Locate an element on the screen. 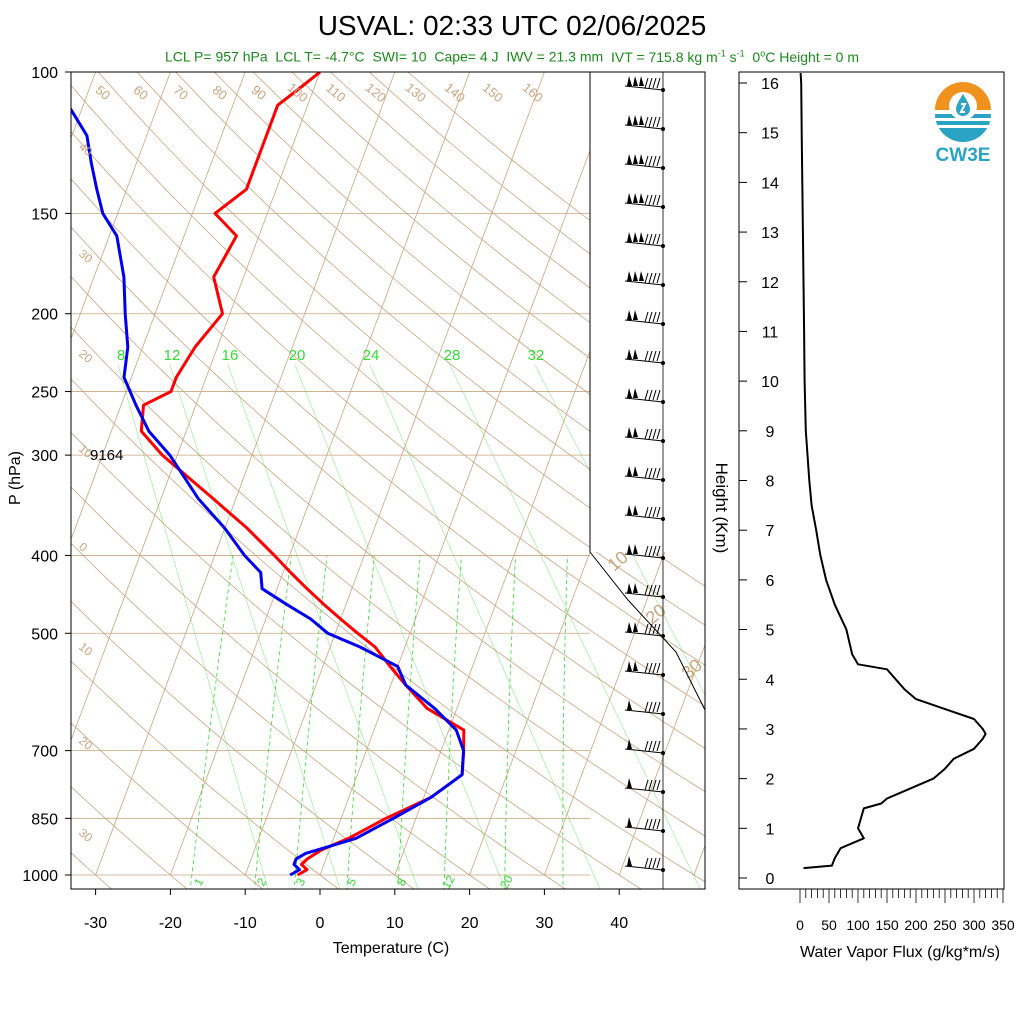 The width and height of the screenshot is (1024, 1024). iwv-value: IWV = 21.3 mm is located at coordinates (555, 56).